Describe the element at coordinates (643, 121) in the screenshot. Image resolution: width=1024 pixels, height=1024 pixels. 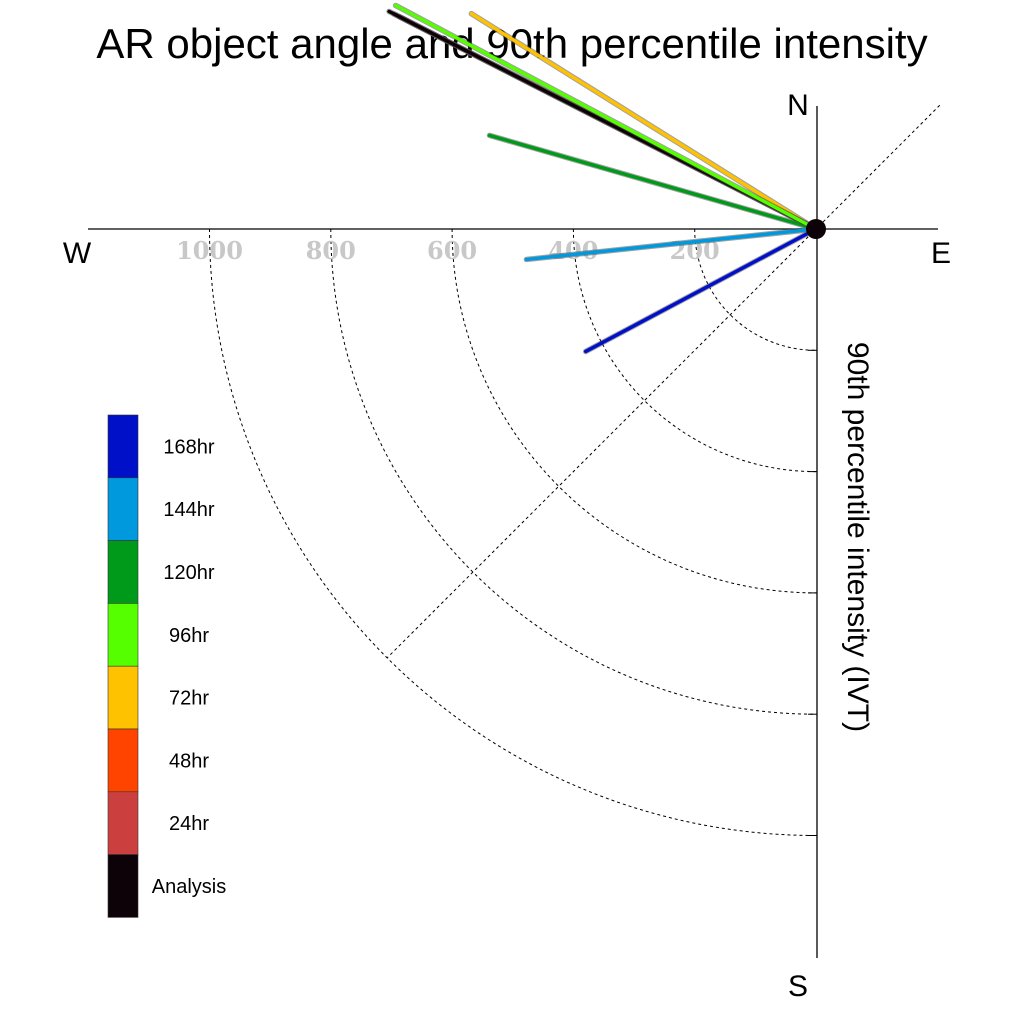
I see `vector-72hr` at that location.